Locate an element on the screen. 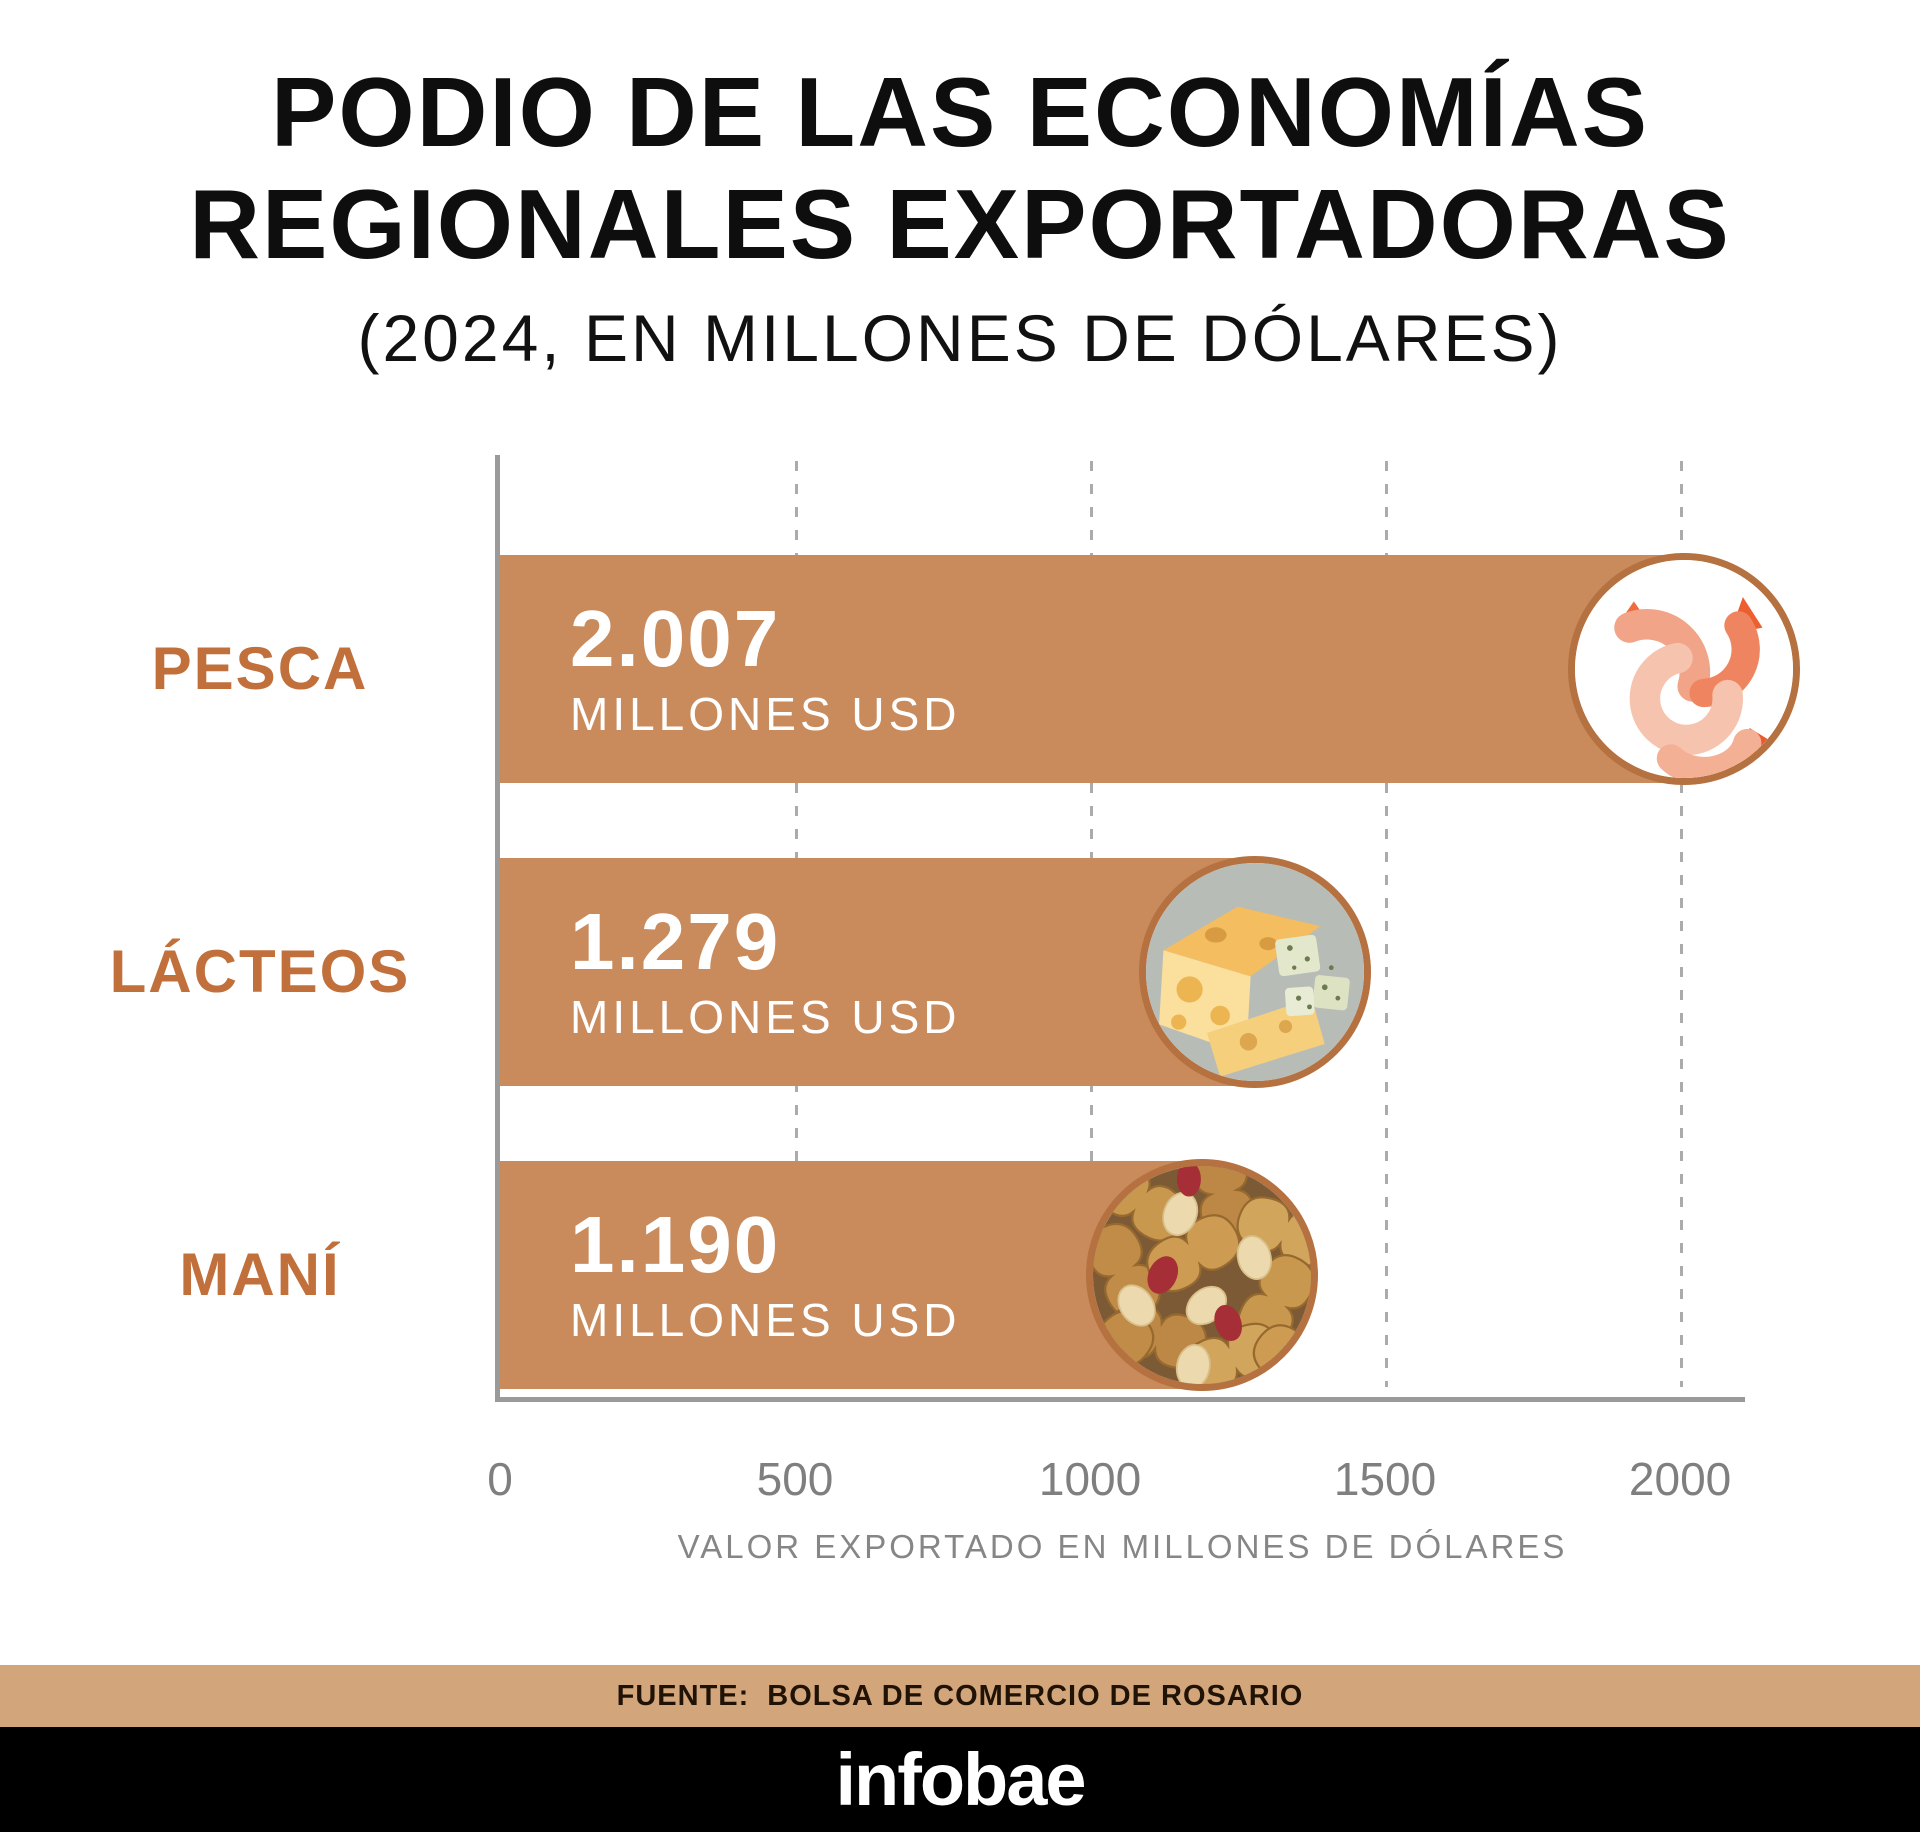 The height and width of the screenshot is (1832, 1920). title-line-2: REGIONALES EXPORTADORAS is located at coordinates (960, 224).